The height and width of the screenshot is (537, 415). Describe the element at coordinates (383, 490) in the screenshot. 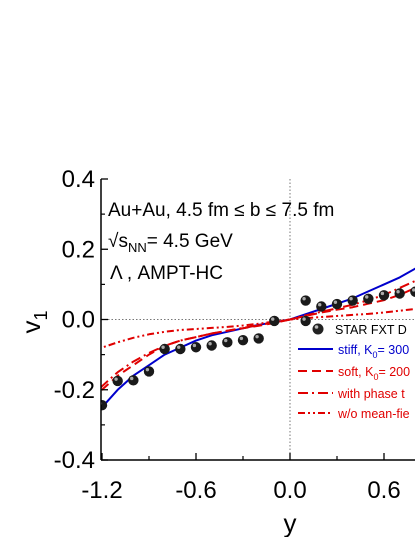

I see `x-tick-label: 0.6` at that location.